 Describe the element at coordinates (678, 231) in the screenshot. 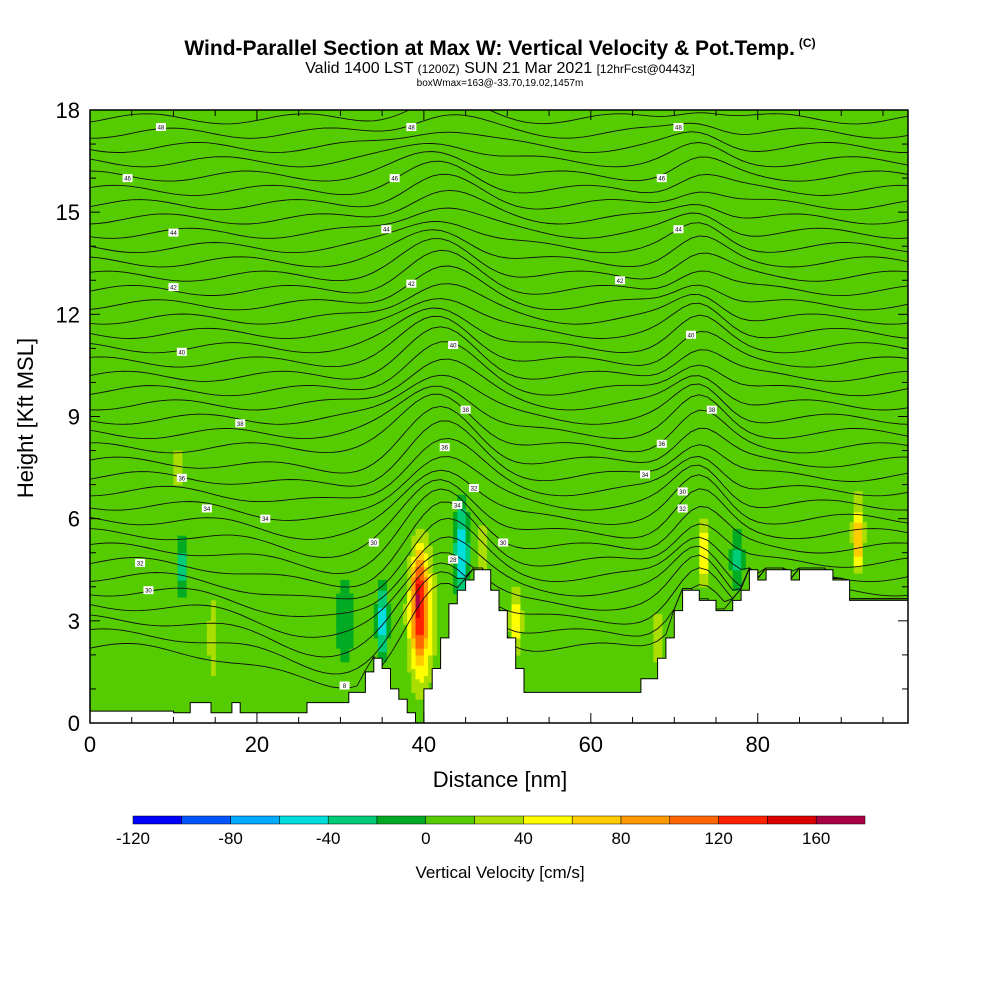

I see `isentrope-label-text: 44` at that location.